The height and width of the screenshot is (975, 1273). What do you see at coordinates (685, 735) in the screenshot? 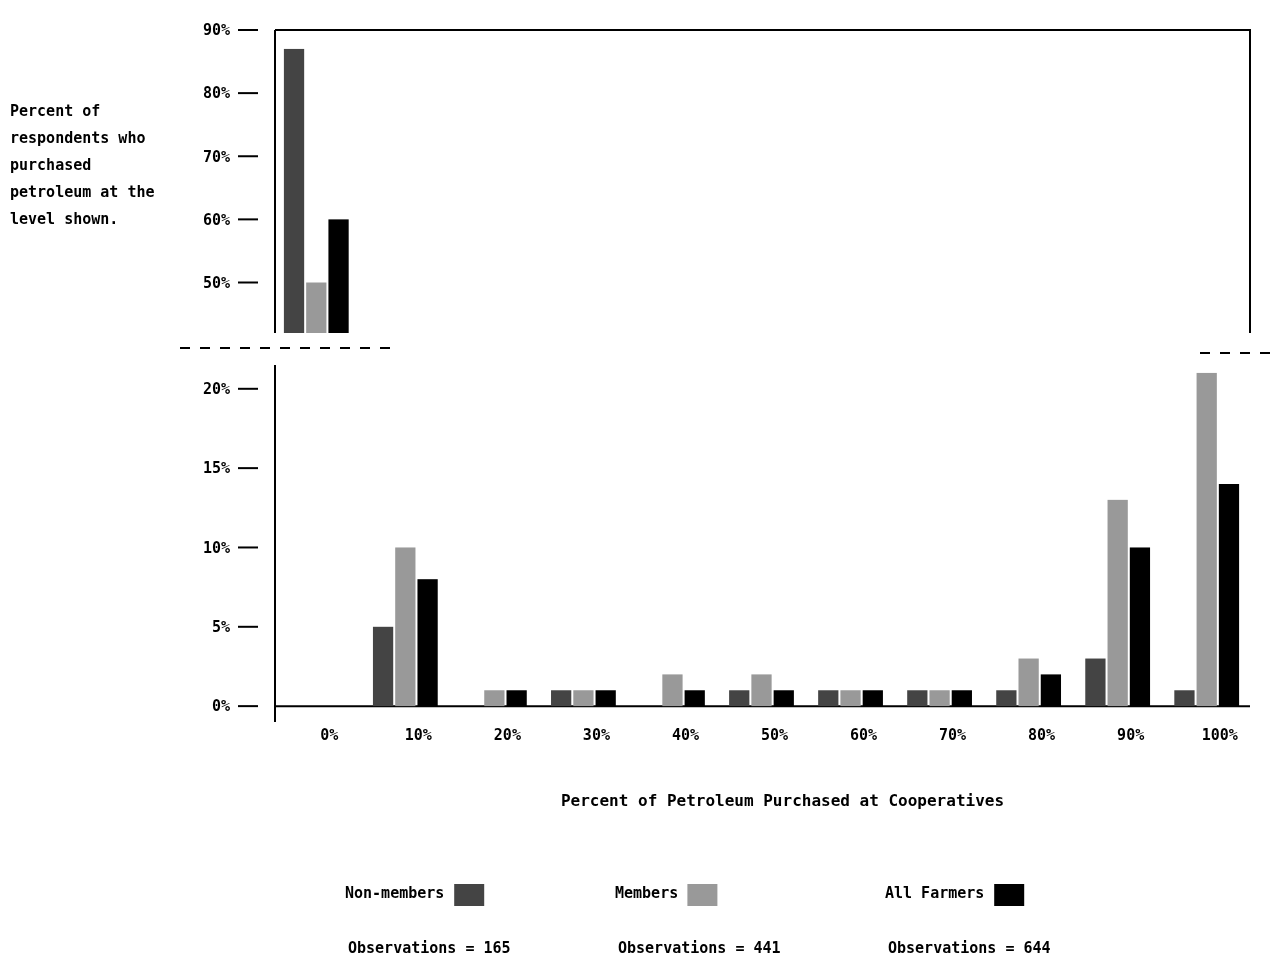
I see `x-tick-label: 40%` at bounding box center [685, 735].